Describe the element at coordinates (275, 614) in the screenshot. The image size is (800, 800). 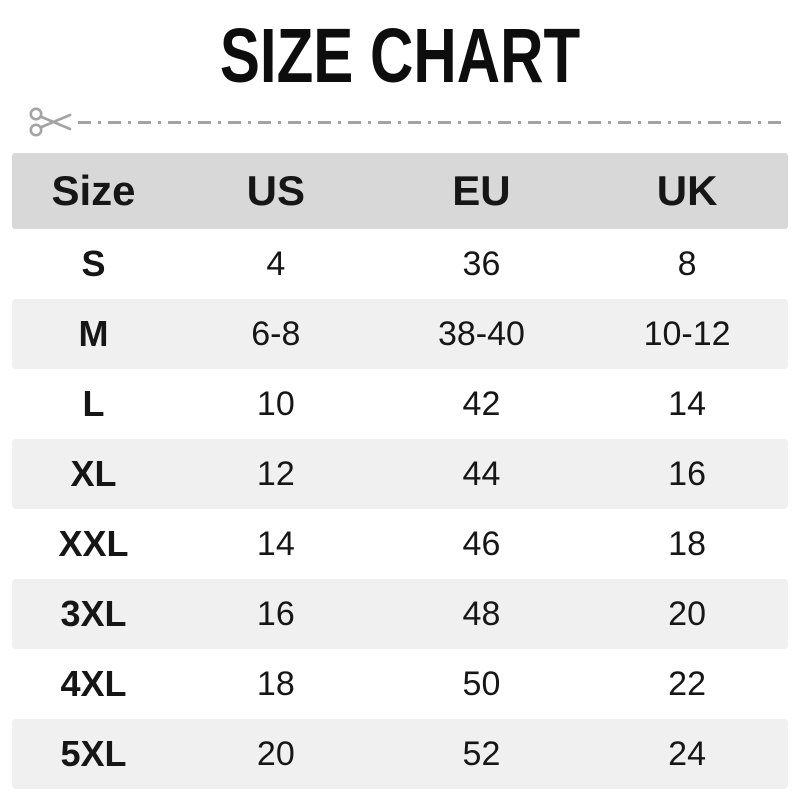
I see `us-cell: 16` at that location.